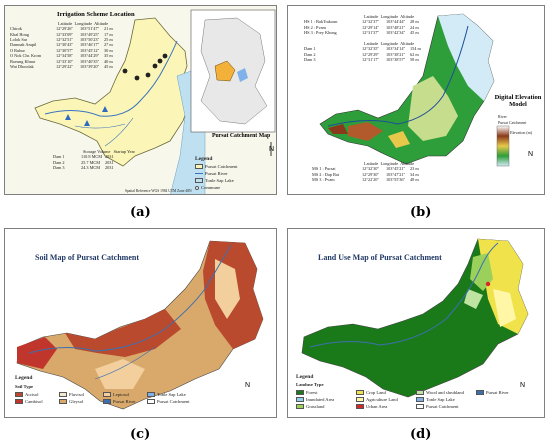 The height and width of the screenshot is (443, 550). I want to click on table-row: HS 1 : BakTrakoun 12°32'37" 103°44'44" 28 m, so click(369, 21).